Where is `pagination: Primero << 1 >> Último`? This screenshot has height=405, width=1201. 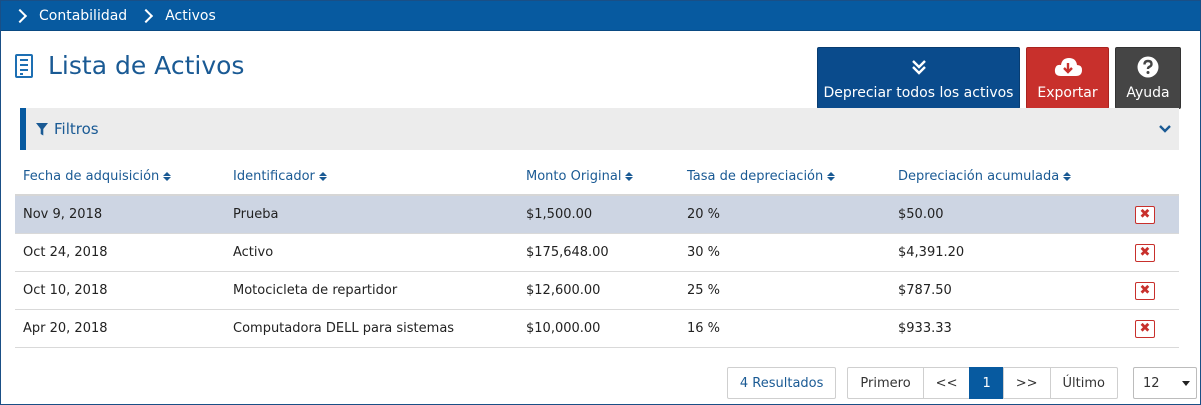
pagination: Primero << 1 >> Último is located at coordinates (982, 383).